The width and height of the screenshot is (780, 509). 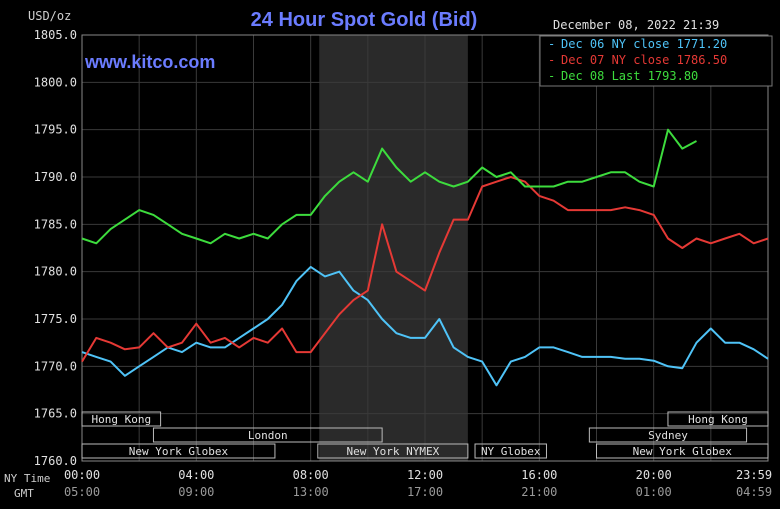 What do you see at coordinates (55, 224) in the screenshot?
I see `y-tick-label: 1785.0` at bounding box center [55, 224].